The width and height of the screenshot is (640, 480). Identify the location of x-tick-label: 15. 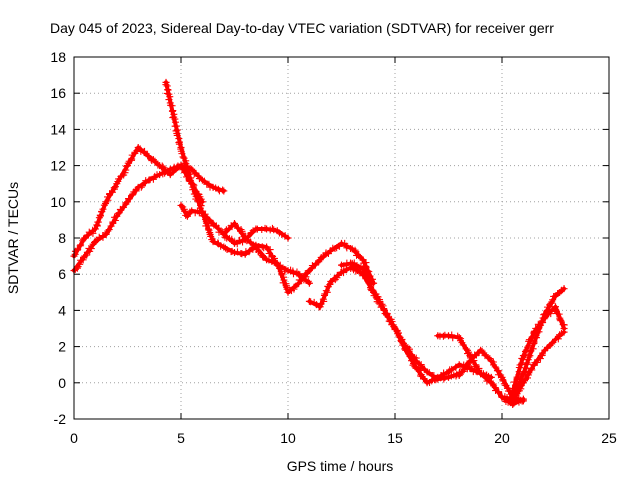
(395, 438).